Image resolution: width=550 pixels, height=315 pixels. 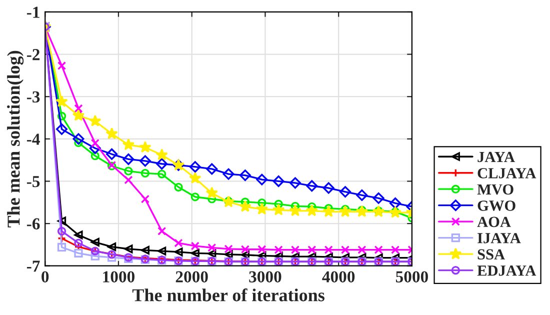 What do you see at coordinates (15, 139) in the screenshot?
I see `y-axis-title: The mean solution(log)` at bounding box center [15, 139].